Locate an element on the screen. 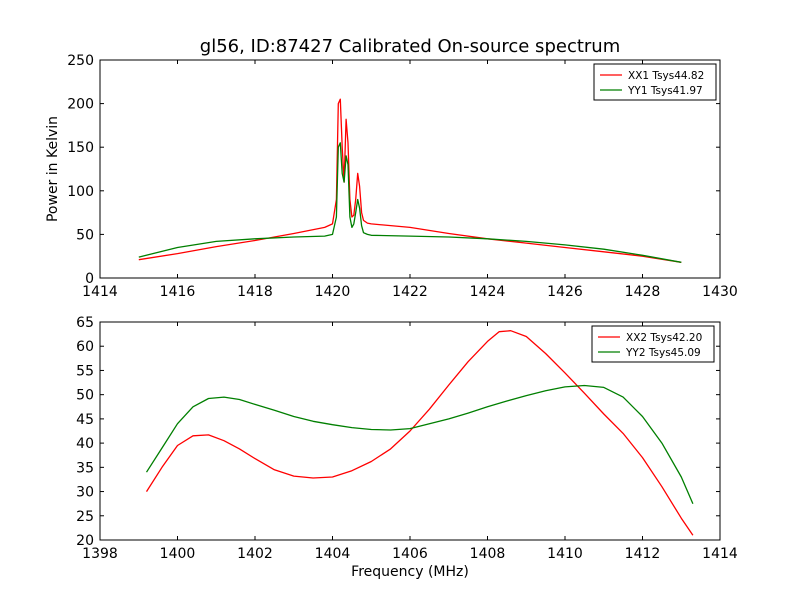 The height and width of the screenshot is (604, 800). x-tick-label: 1424 is located at coordinates (488, 292).